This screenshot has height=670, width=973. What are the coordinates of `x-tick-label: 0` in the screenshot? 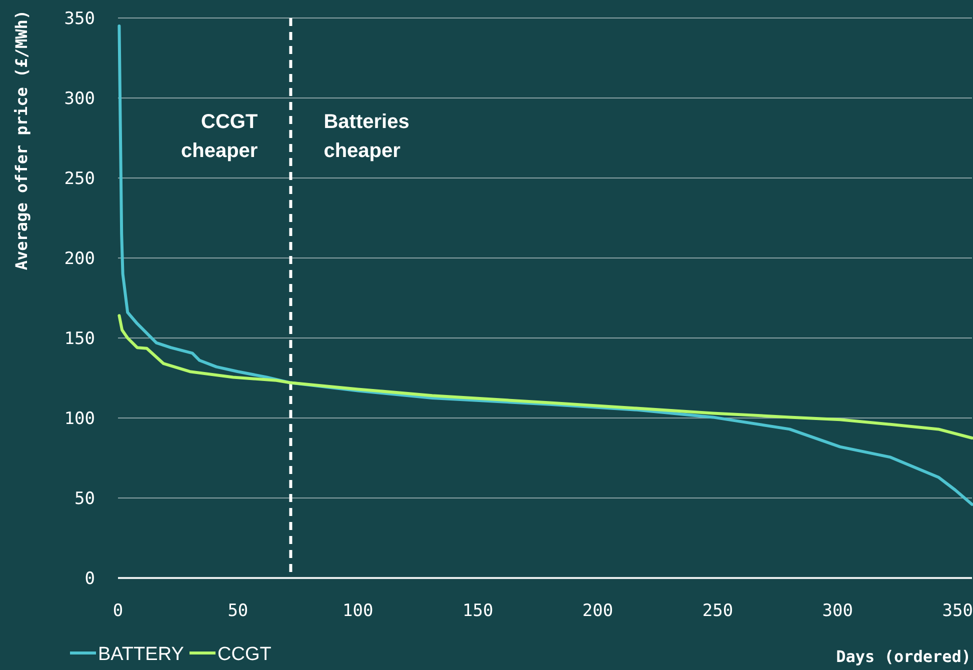 It's located at (118, 611).